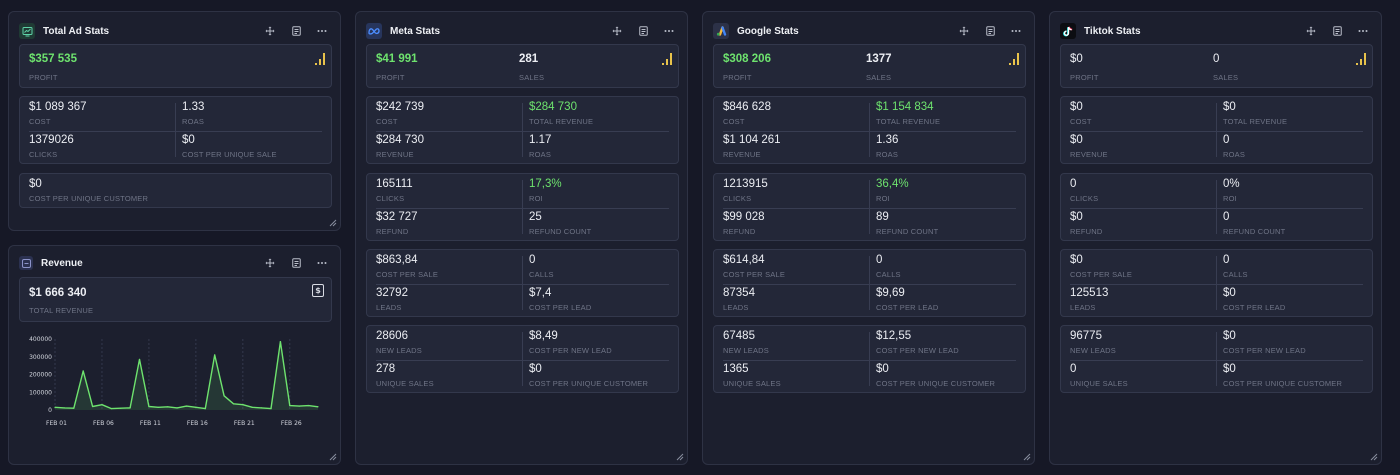  Describe the element at coordinates (1076, 59) in the screenshot. I see `profit-value: $0` at that location.